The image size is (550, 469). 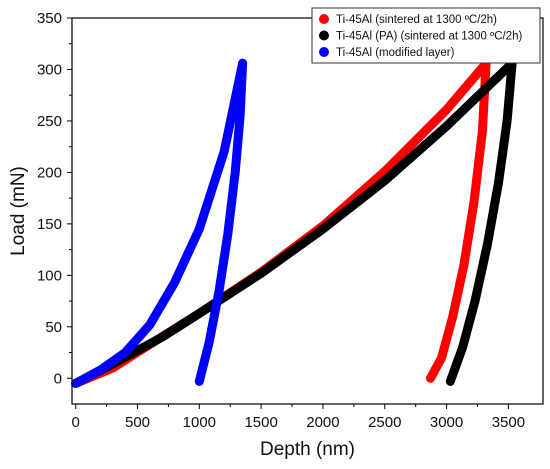 I want to click on legend-box, so click(x=426, y=35).